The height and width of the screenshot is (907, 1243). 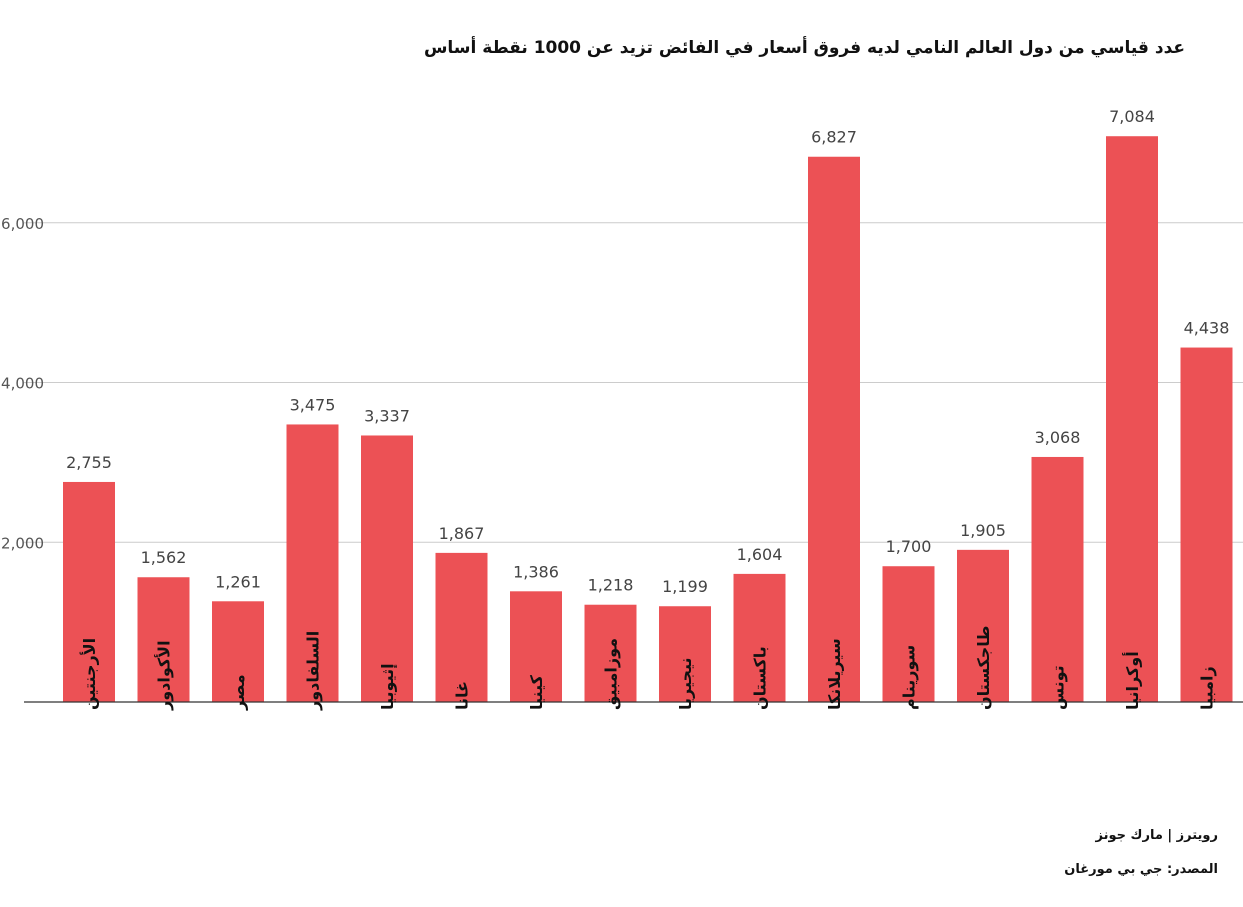 I want to click on bar-value-label: 3,337, so click(x=387, y=415).